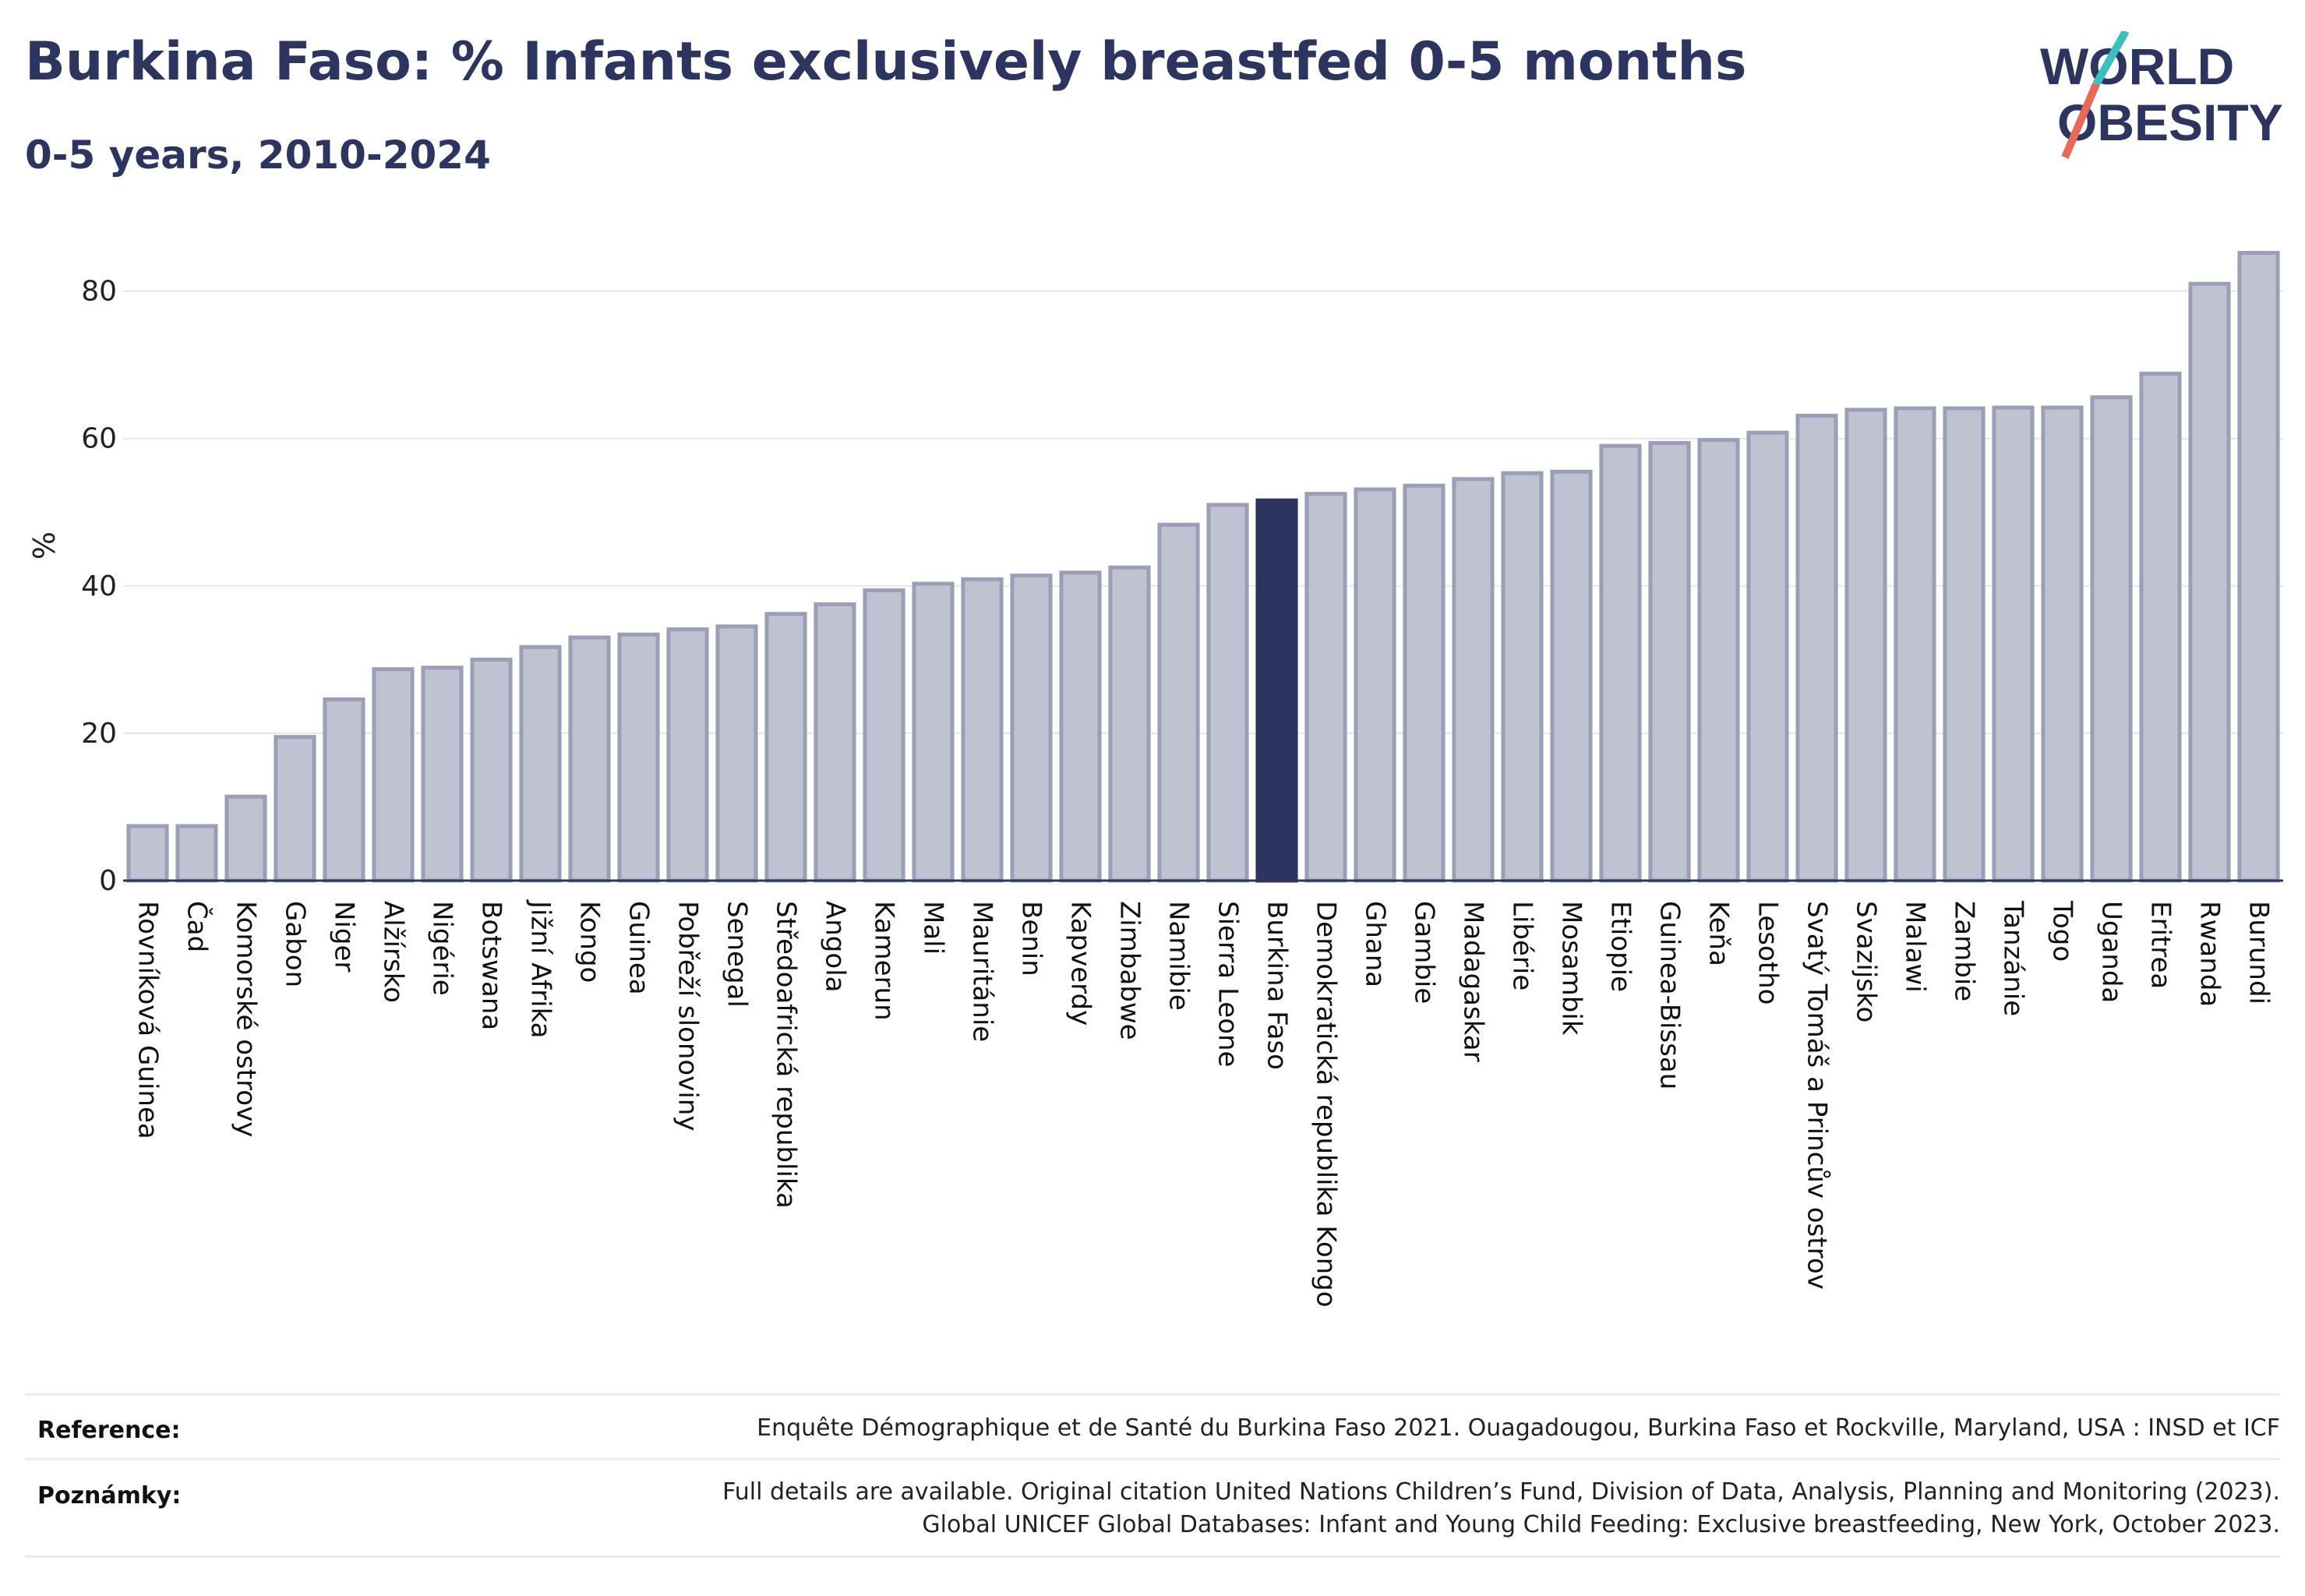  I want to click on x-tick-label: Alžírsko, so click(393, 952).